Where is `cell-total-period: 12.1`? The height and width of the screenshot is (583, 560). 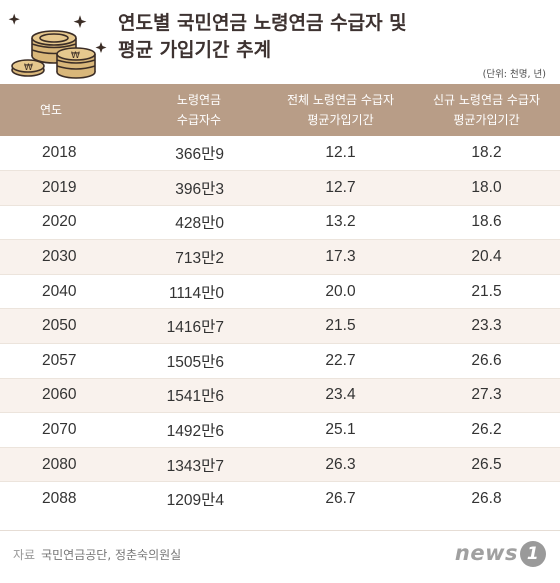
cell-total-period: 12.1 is located at coordinates (340, 154).